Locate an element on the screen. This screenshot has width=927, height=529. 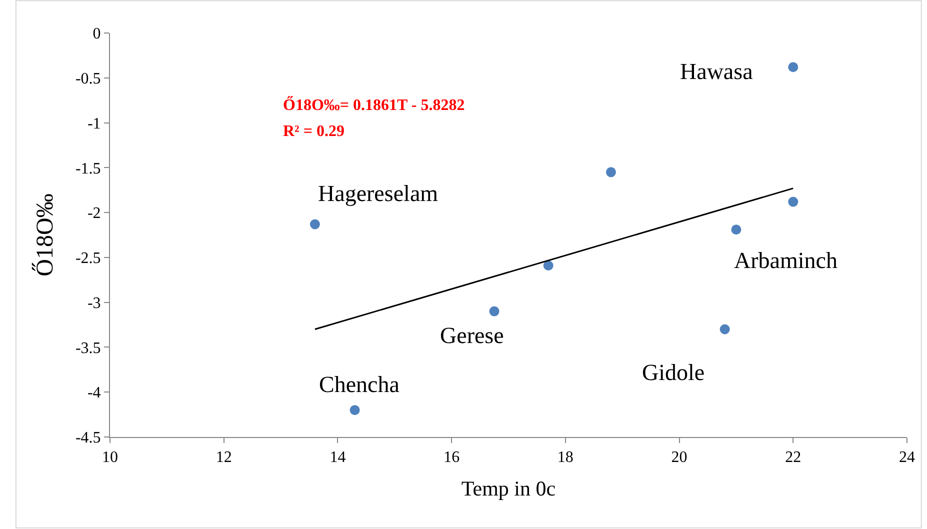
annotation: Gidole is located at coordinates (673, 372).